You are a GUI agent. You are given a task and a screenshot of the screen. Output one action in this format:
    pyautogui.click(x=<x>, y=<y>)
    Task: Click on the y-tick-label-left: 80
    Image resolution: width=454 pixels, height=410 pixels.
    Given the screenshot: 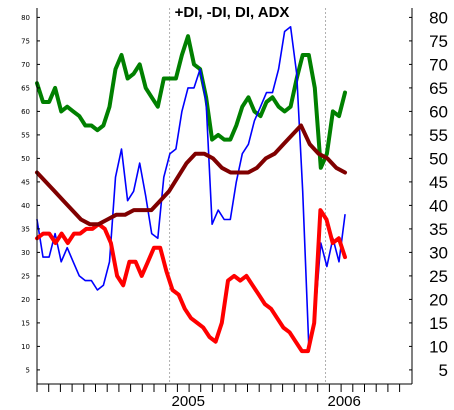 What is the action you would take?
    pyautogui.click(x=25, y=18)
    